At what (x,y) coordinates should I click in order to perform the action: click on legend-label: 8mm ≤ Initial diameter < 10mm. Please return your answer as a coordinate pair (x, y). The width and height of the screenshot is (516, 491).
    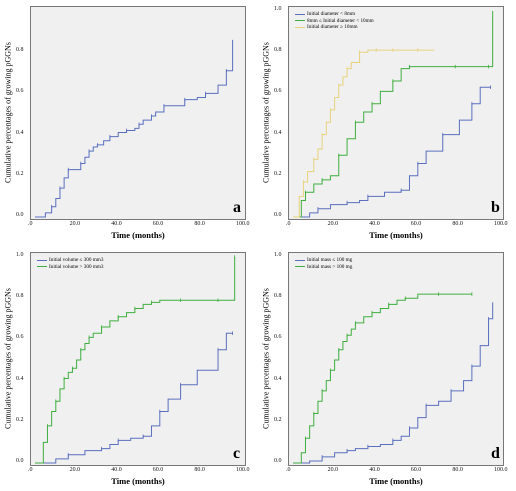
    Looking at the image, I should click on (340, 20).